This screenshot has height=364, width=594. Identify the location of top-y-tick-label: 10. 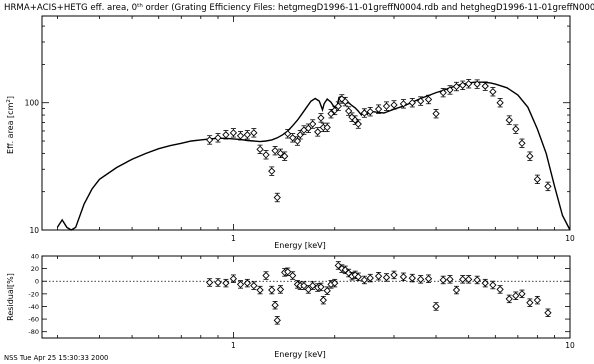
(34, 230).